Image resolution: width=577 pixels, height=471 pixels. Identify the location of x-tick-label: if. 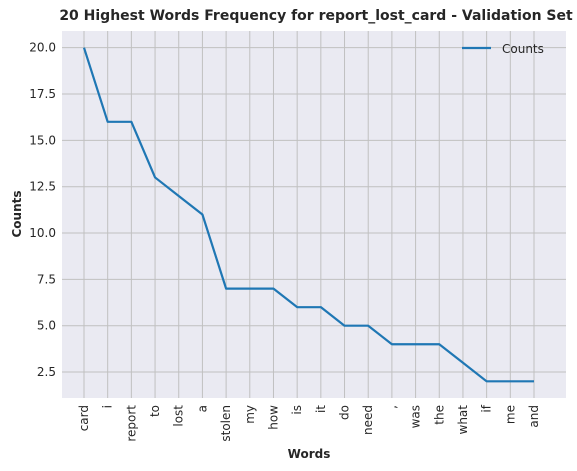
(487, 408).